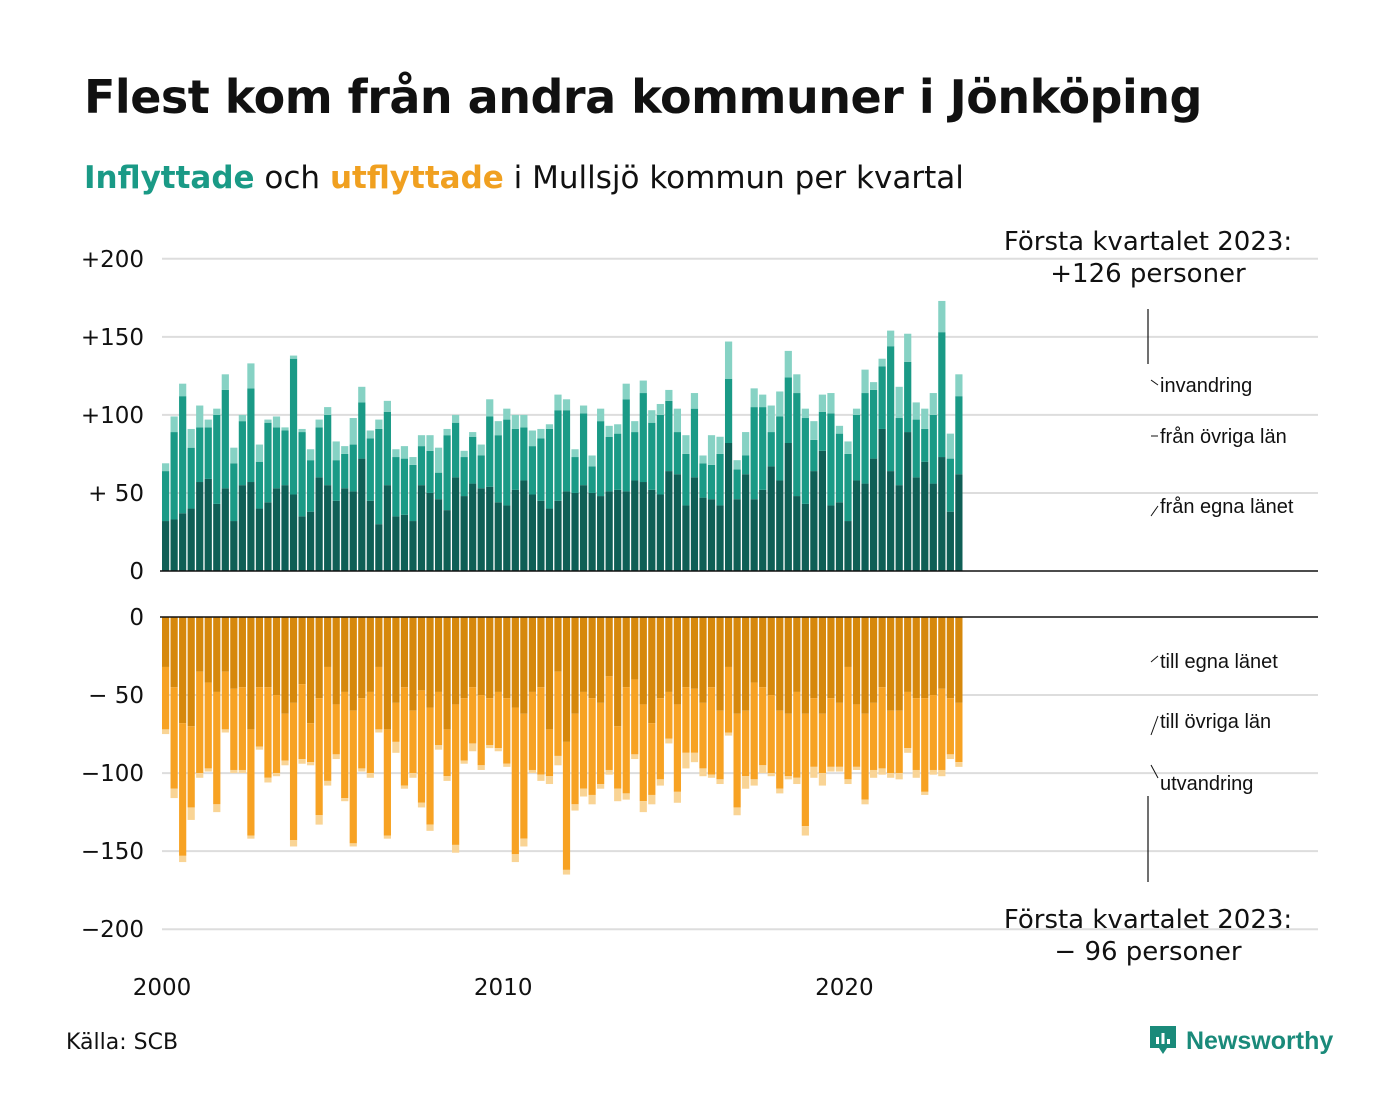 The image size is (1400, 1120). Describe the element at coordinates (292, 178) in the screenshot. I see `subtitle-och: och` at that location.